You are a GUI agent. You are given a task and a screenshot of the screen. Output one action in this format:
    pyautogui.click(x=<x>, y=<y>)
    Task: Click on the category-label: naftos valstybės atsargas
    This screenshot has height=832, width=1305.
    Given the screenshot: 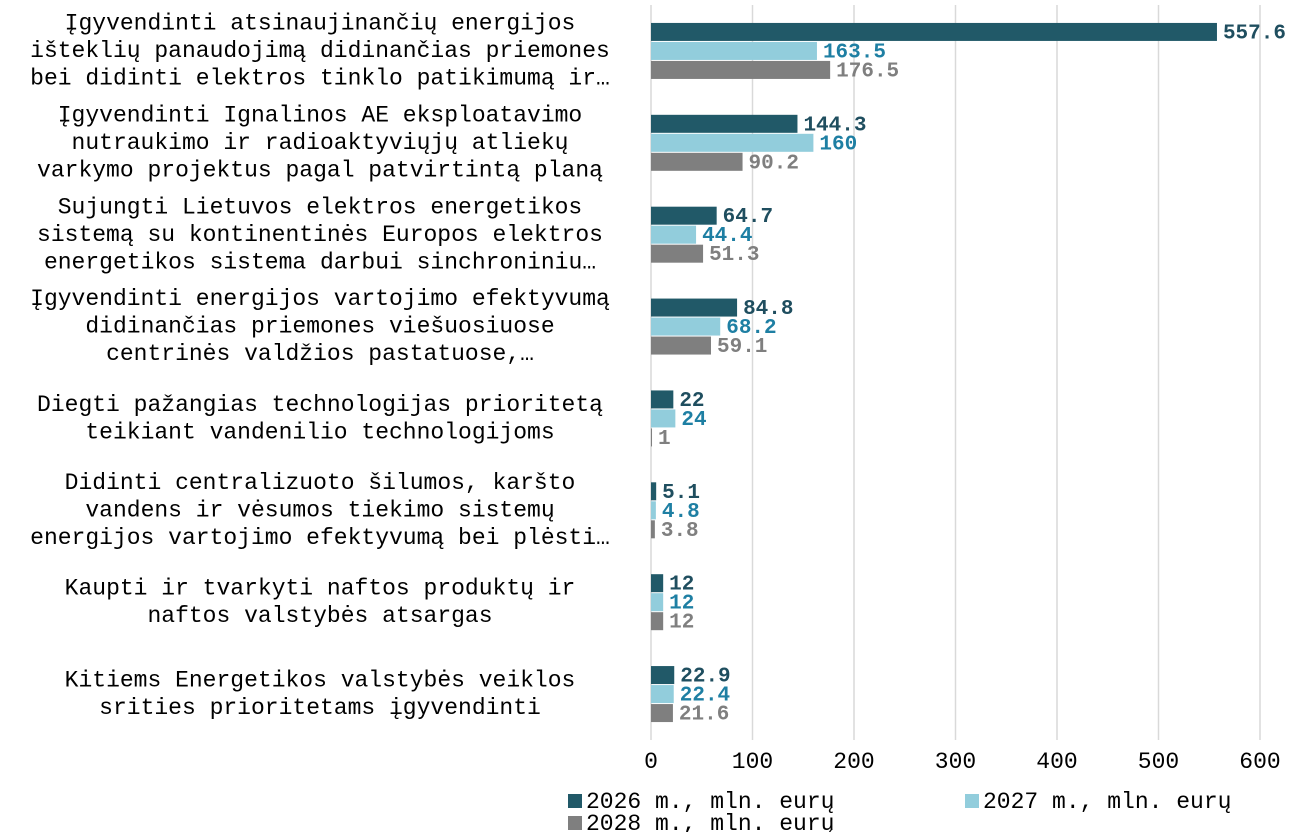 What is the action you would take?
    pyautogui.click(x=319, y=616)
    